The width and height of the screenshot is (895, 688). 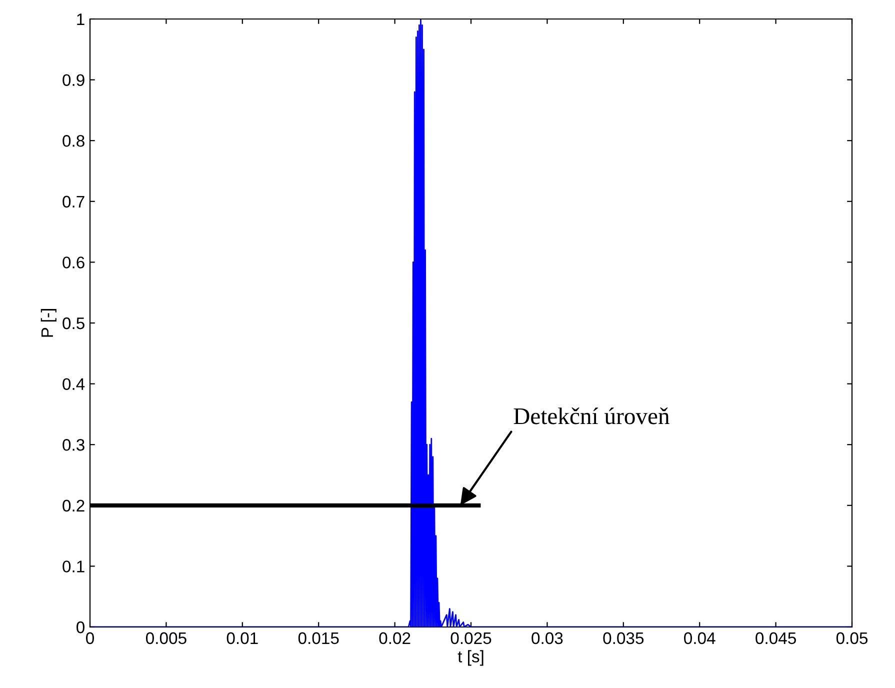 What do you see at coordinates (242, 638) in the screenshot?
I see `x-tick-label: 0.01` at bounding box center [242, 638].